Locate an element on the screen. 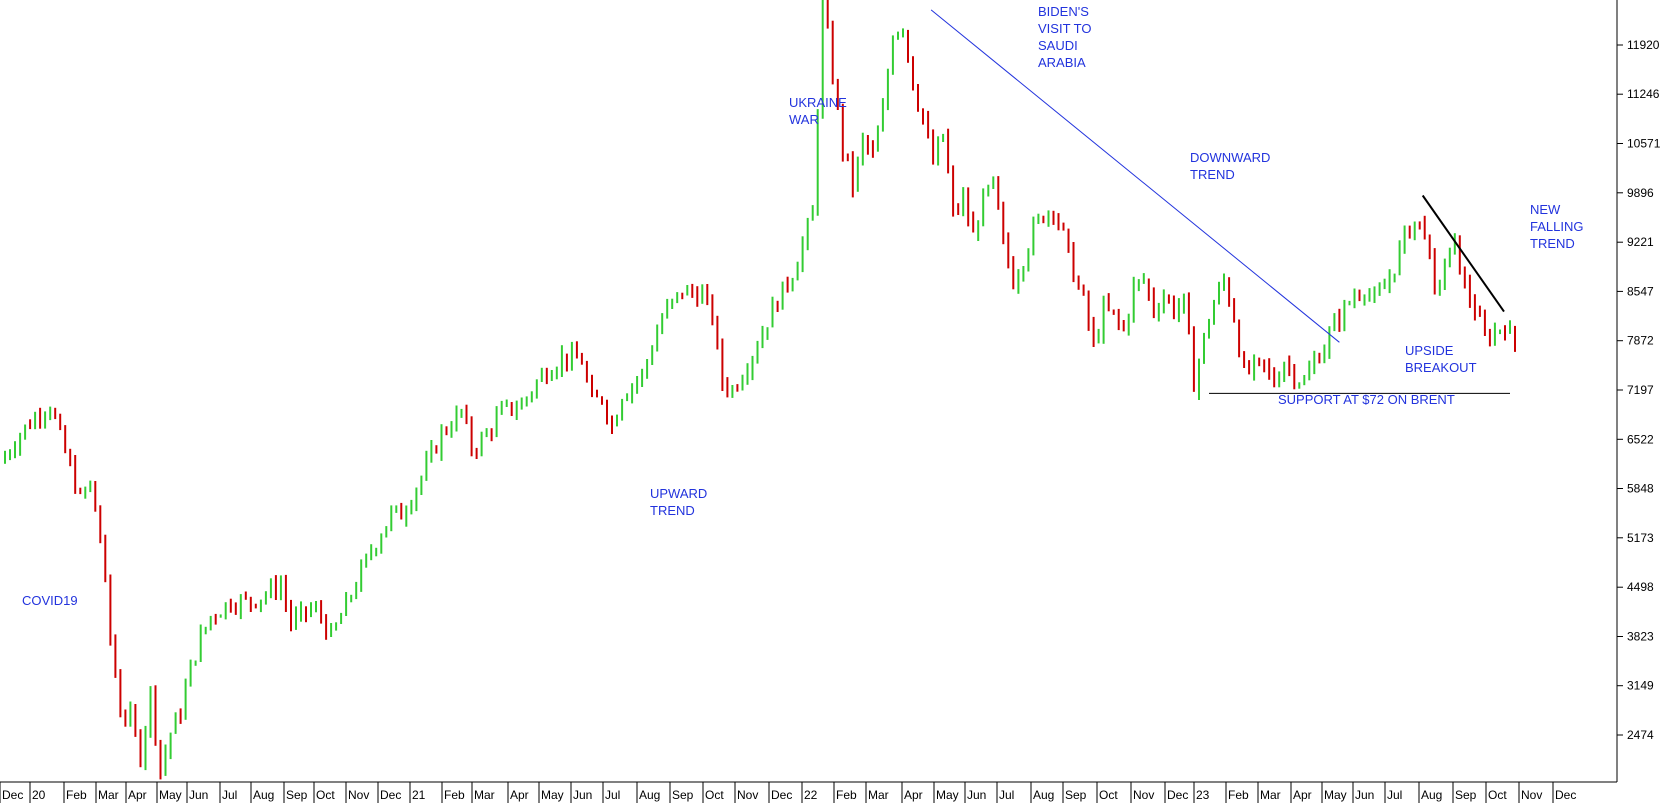 This screenshot has width=1671, height=803. annotation-line: COVID19 is located at coordinates (50, 600).